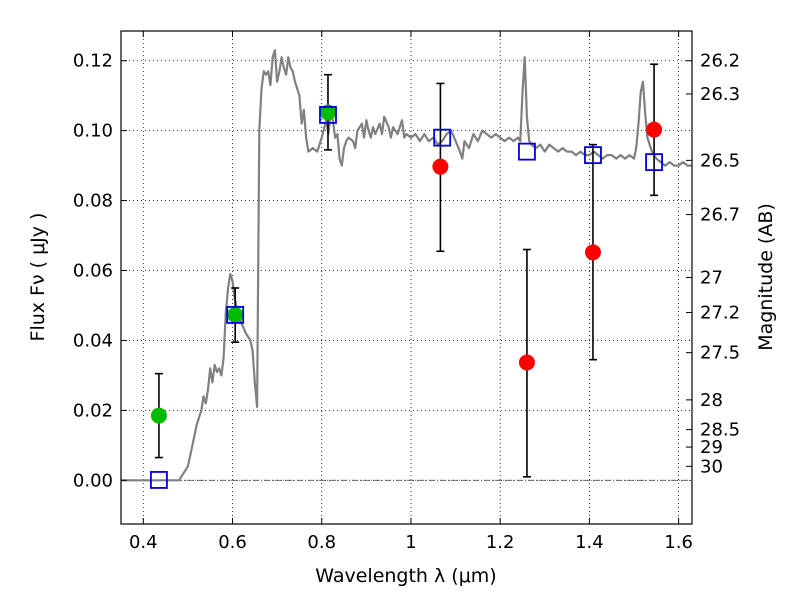 This screenshot has height=600, width=800. What do you see at coordinates (143, 542) in the screenshot?
I see `x-tick-label: 0.4` at bounding box center [143, 542].